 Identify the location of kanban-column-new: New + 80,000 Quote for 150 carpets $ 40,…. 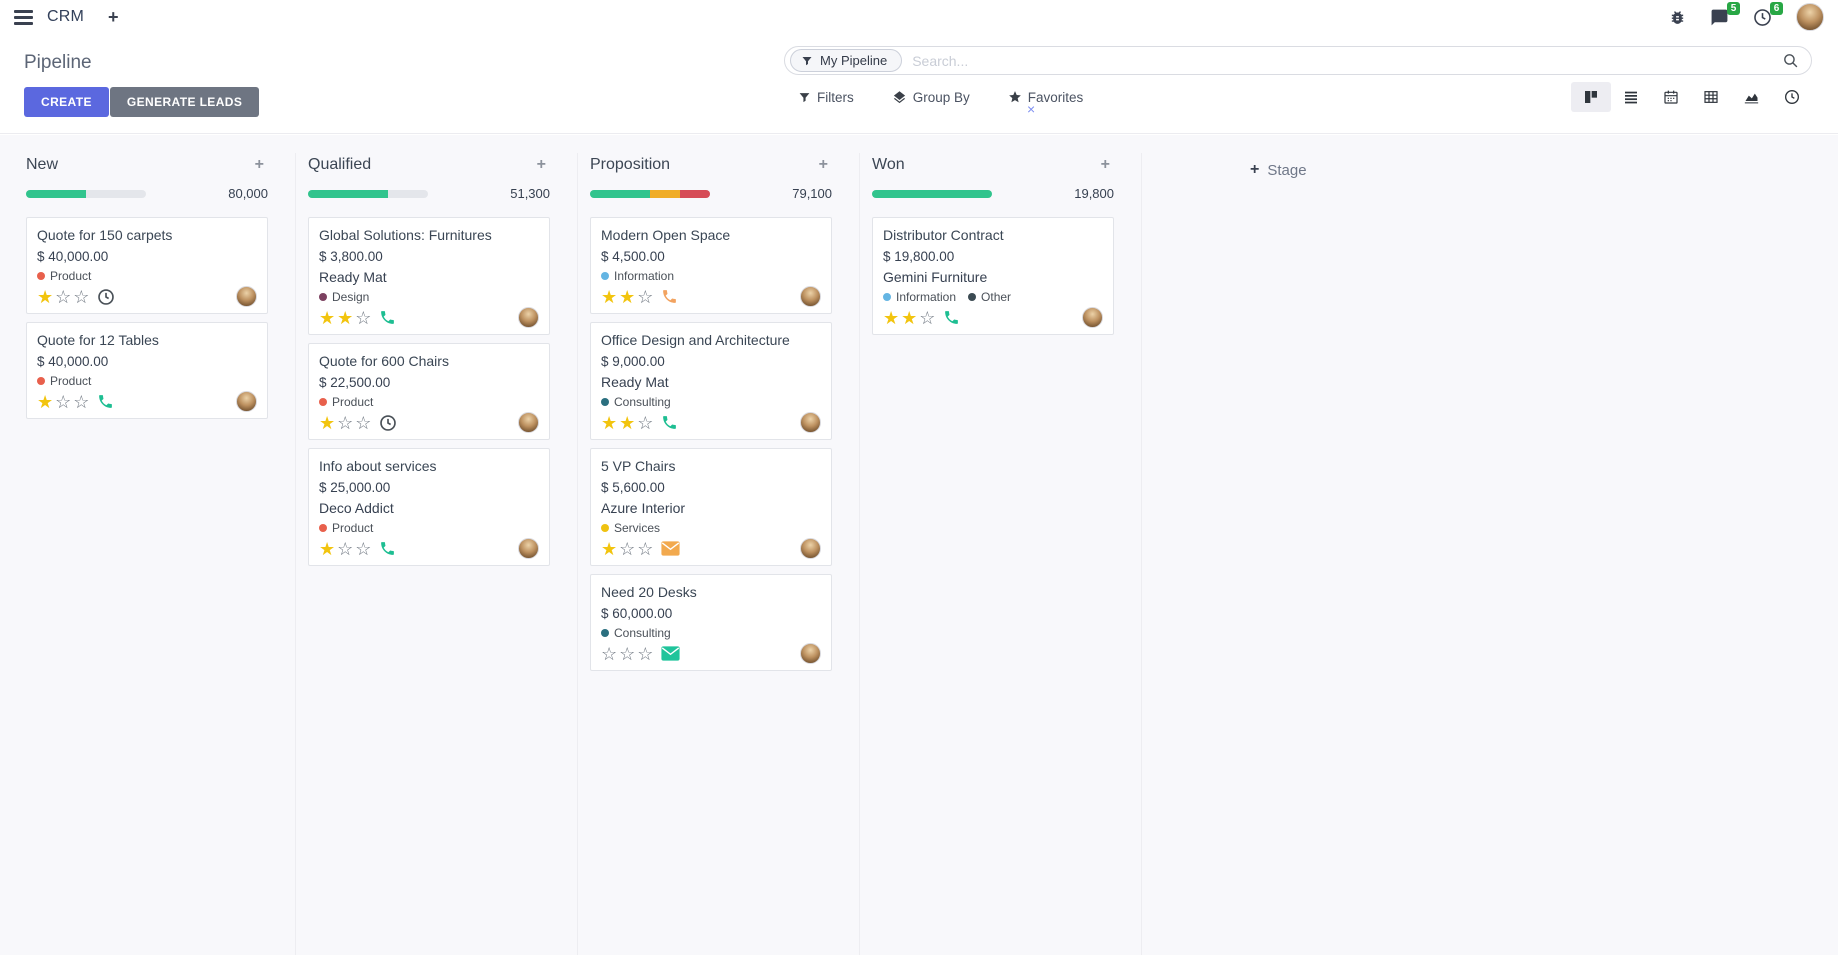
(155, 554).